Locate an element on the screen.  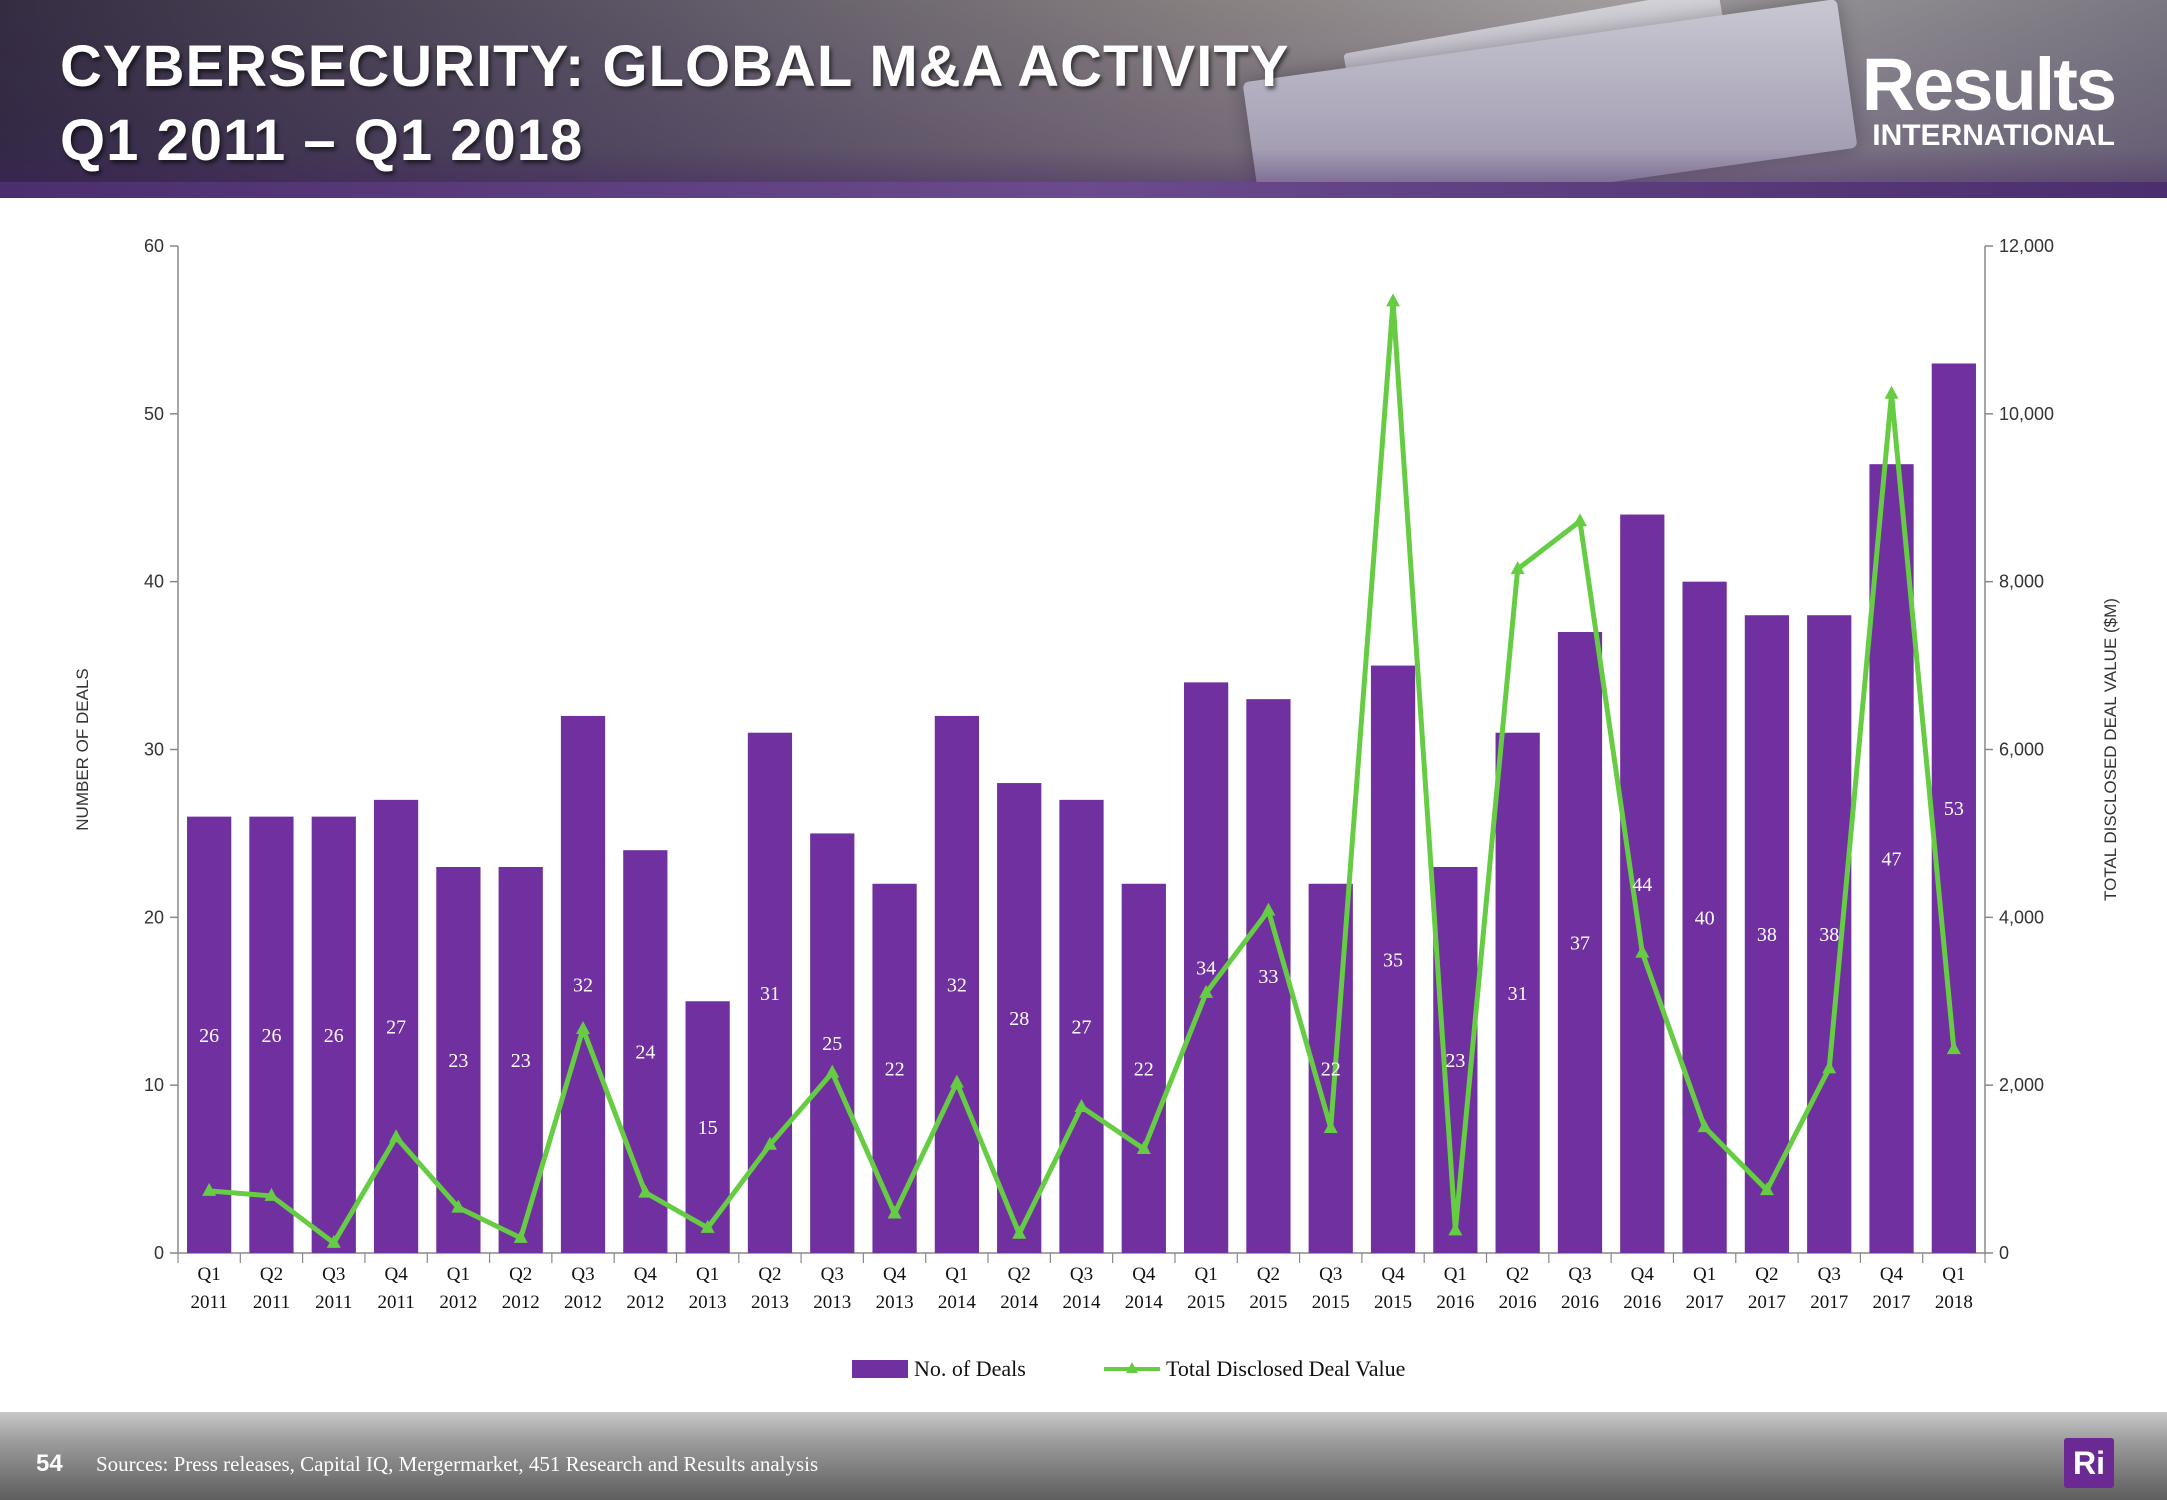
bar-data-label: 27 is located at coordinates (1082, 1027).